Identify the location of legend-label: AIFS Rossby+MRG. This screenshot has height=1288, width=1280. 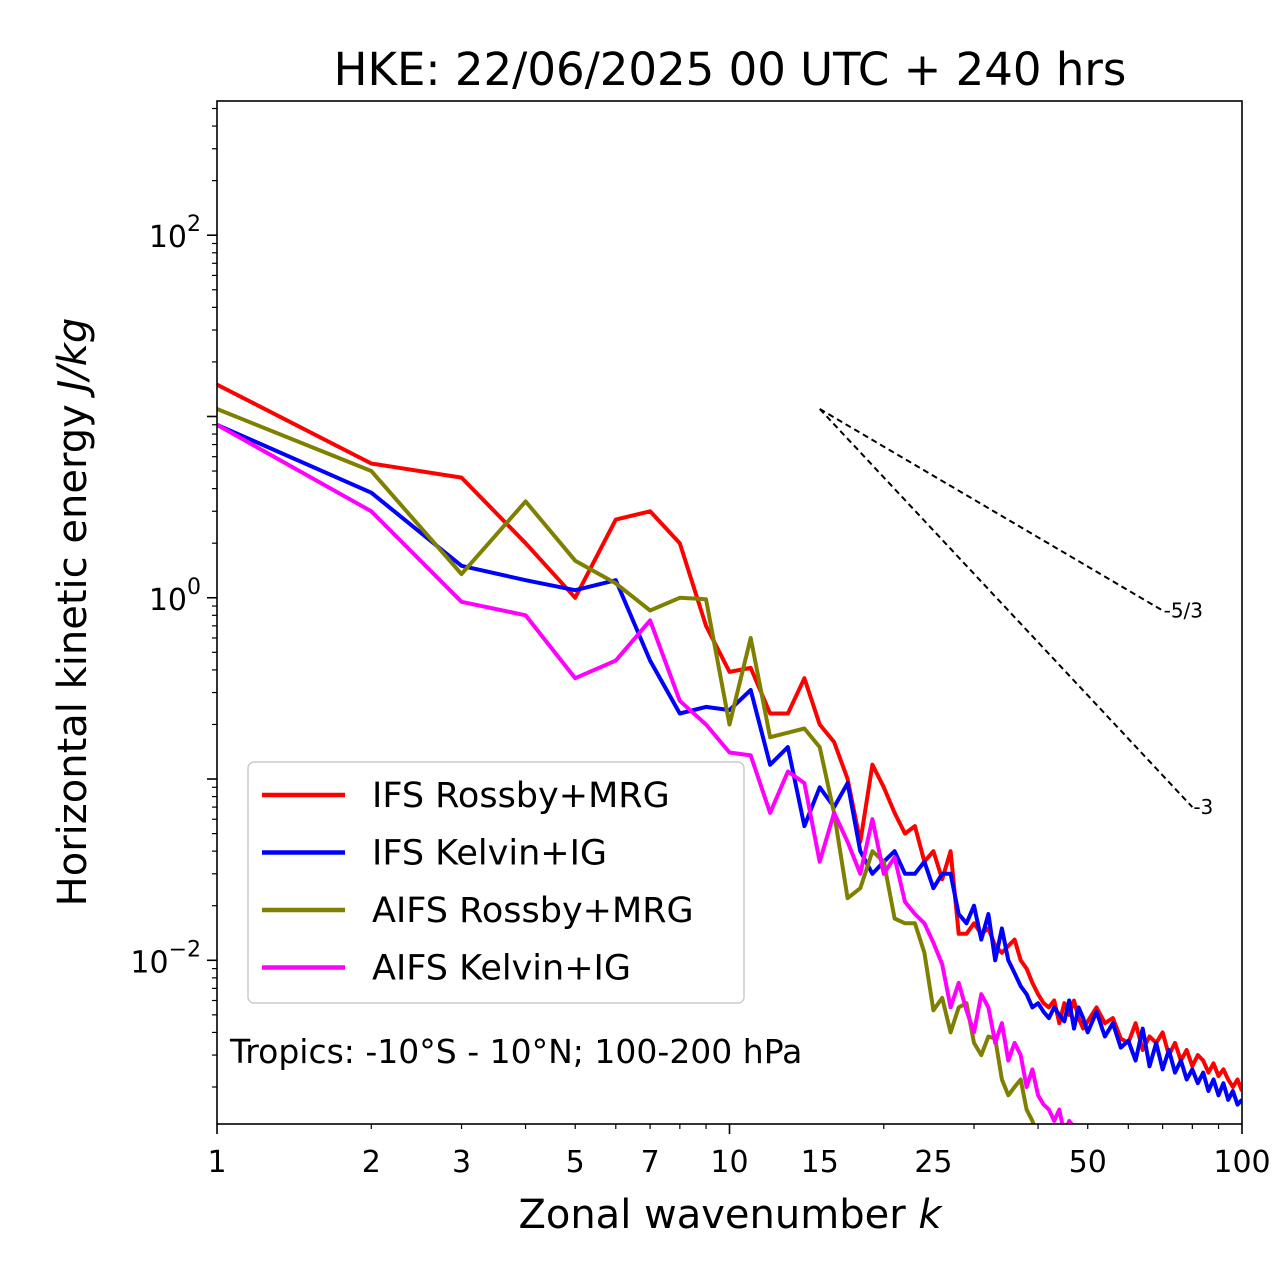
(533, 911).